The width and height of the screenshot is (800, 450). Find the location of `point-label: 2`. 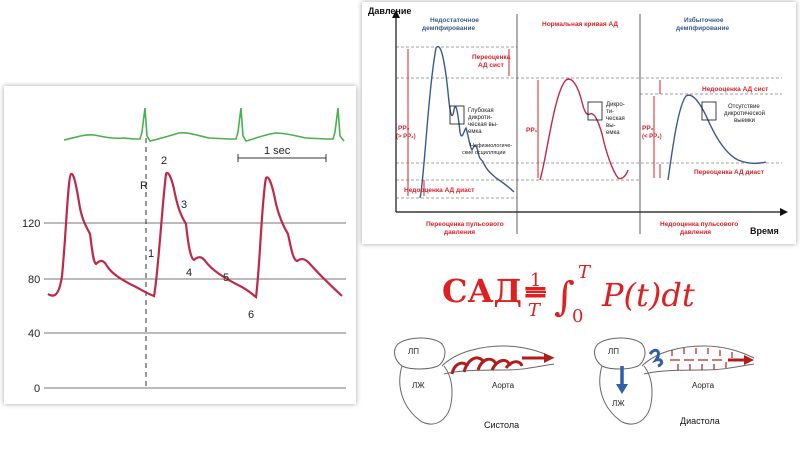

point-label: 2 is located at coordinates (164, 161).